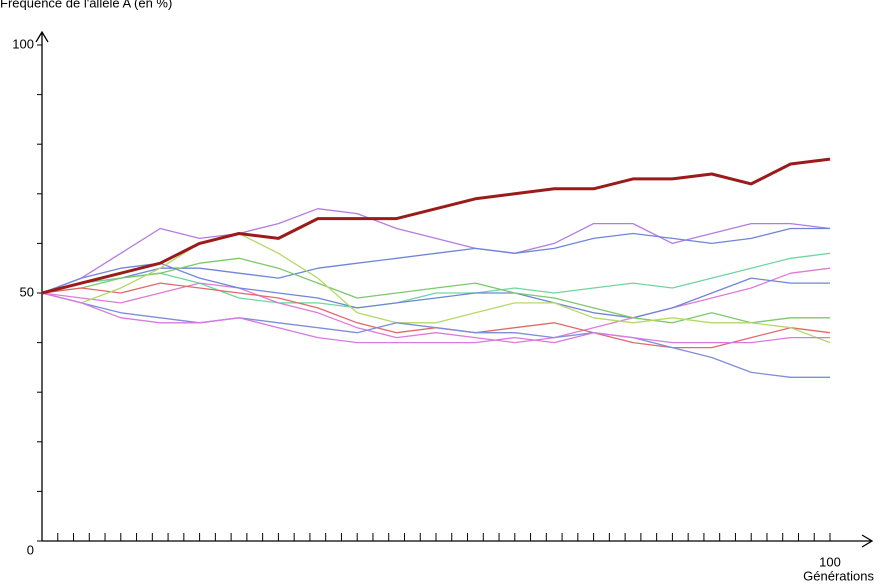  I want to click on y-tick-label: 100, so click(23, 43).